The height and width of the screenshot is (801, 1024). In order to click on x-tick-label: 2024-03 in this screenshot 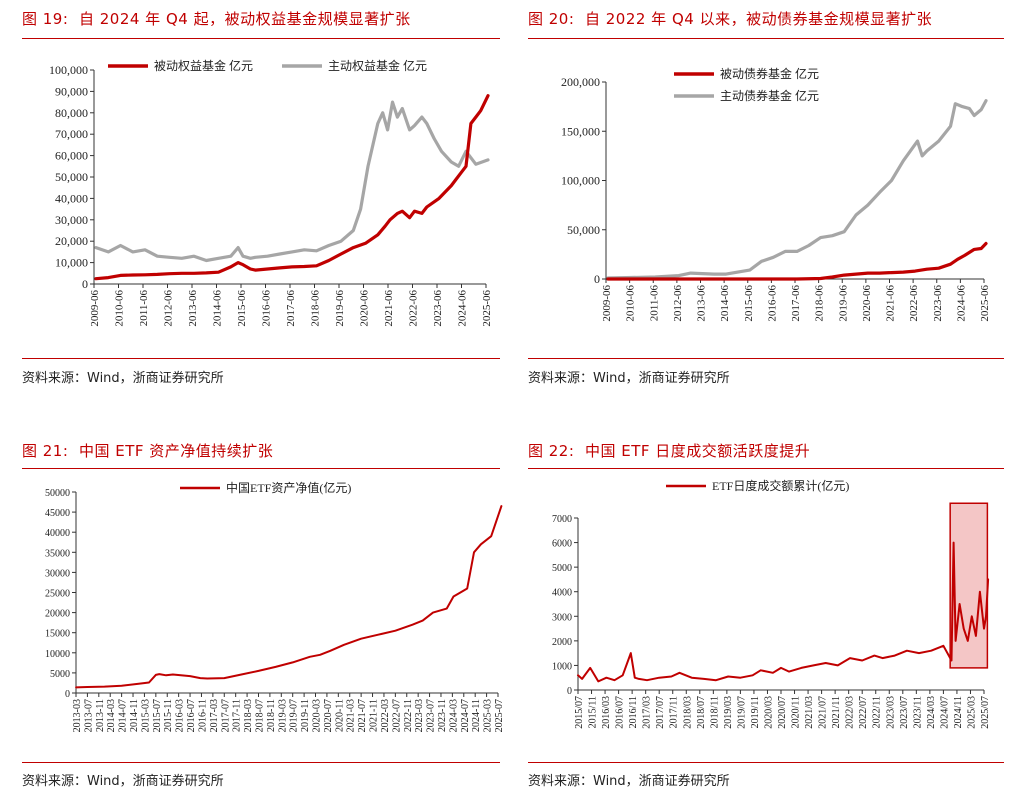, I will do `click(453, 715)`.